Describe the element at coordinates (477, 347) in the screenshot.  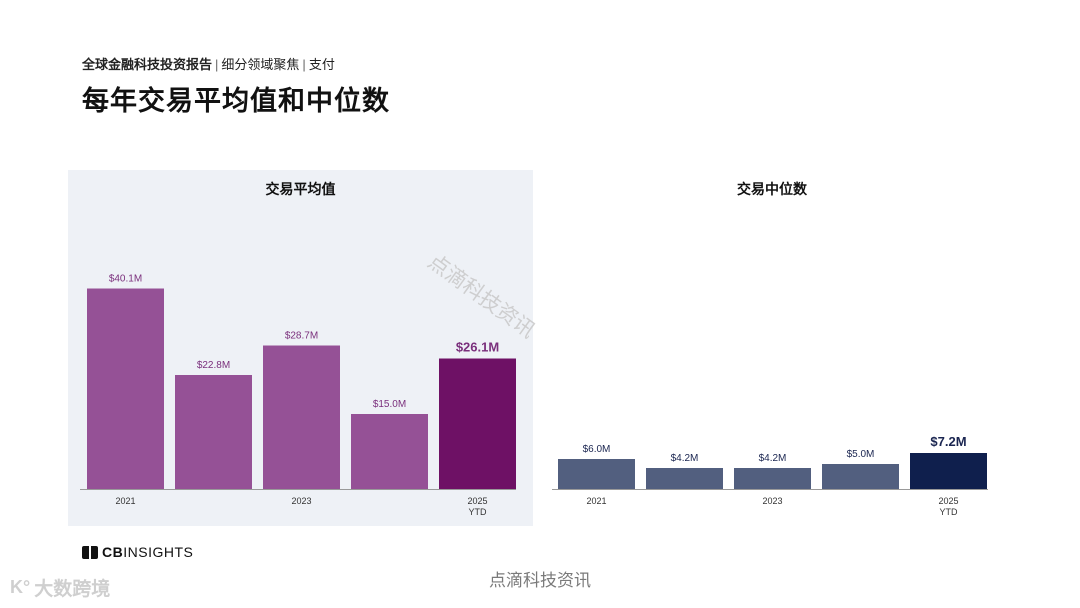
I see `avg-value-label: $26.1M` at that location.